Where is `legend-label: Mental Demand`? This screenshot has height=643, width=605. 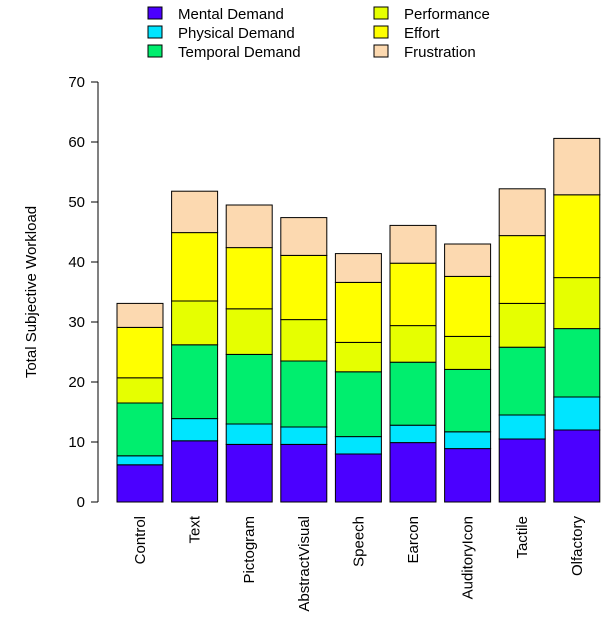 legend-label: Mental Demand is located at coordinates (231, 14).